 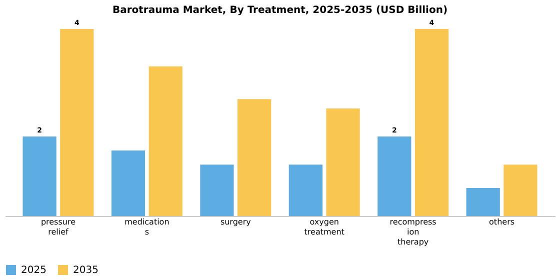 I want to click on x-tick-label: pressure relief, so click(x=58, y=227).